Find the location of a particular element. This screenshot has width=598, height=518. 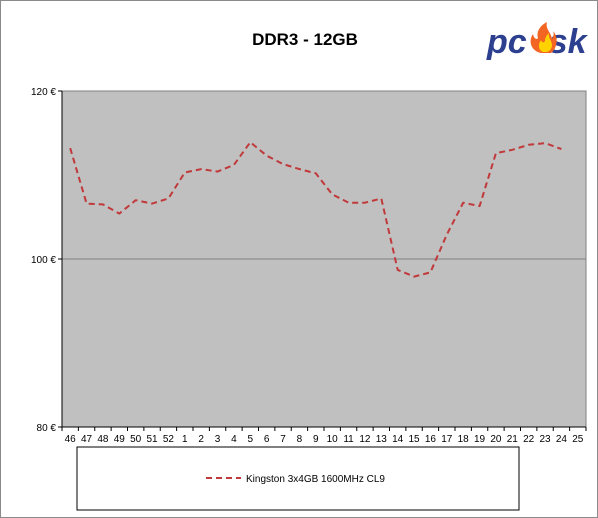

x-tick-label: 9 is located at coordinates (316, 439).